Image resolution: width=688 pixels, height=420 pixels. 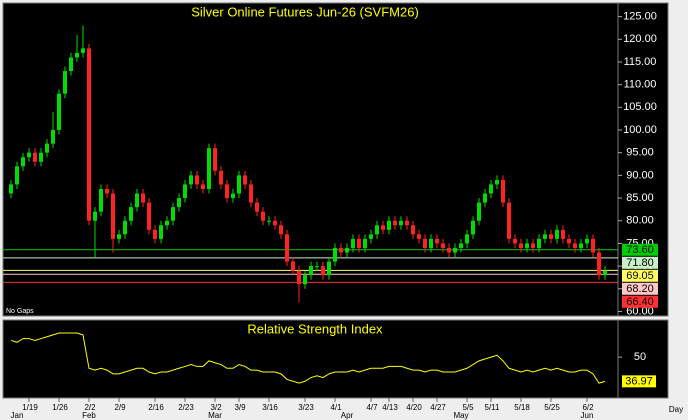 What do you see at coordinates (522, 407) in the screenshot?
I see `x-tick-label: 5/18` at bounding box center [522, 407].